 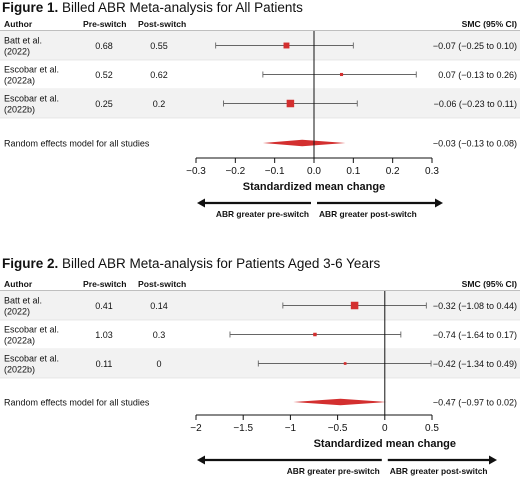 What do you see at coordinates (475, 364) in the screenshot?
I see `fig2-study-smc: −0.42 (−1.34 to 0.49)` at bounding box center [475, 364].